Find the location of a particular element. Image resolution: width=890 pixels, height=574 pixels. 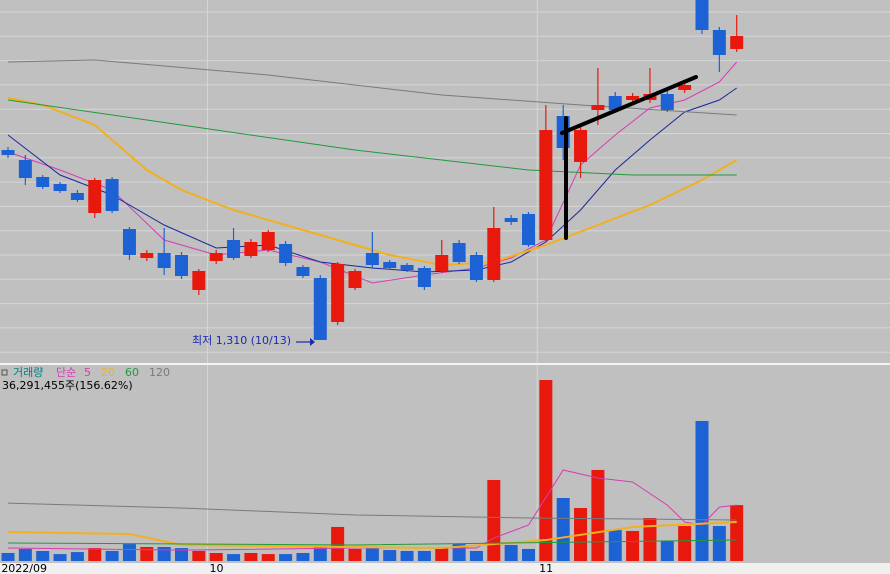

legend-method: 단순 is located at coordinates (66, 372).